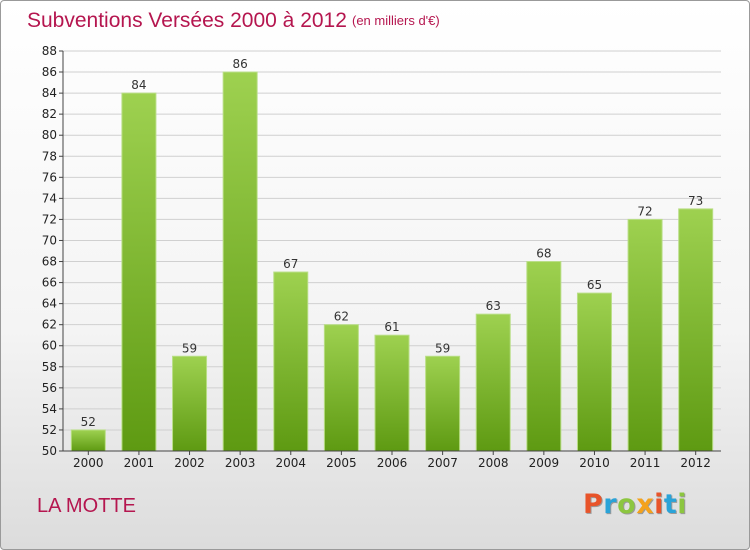  What do you see at coordinates (593, 504) in the screenshot?
I see `logo-letter: P` at bounding box center [593, 504].